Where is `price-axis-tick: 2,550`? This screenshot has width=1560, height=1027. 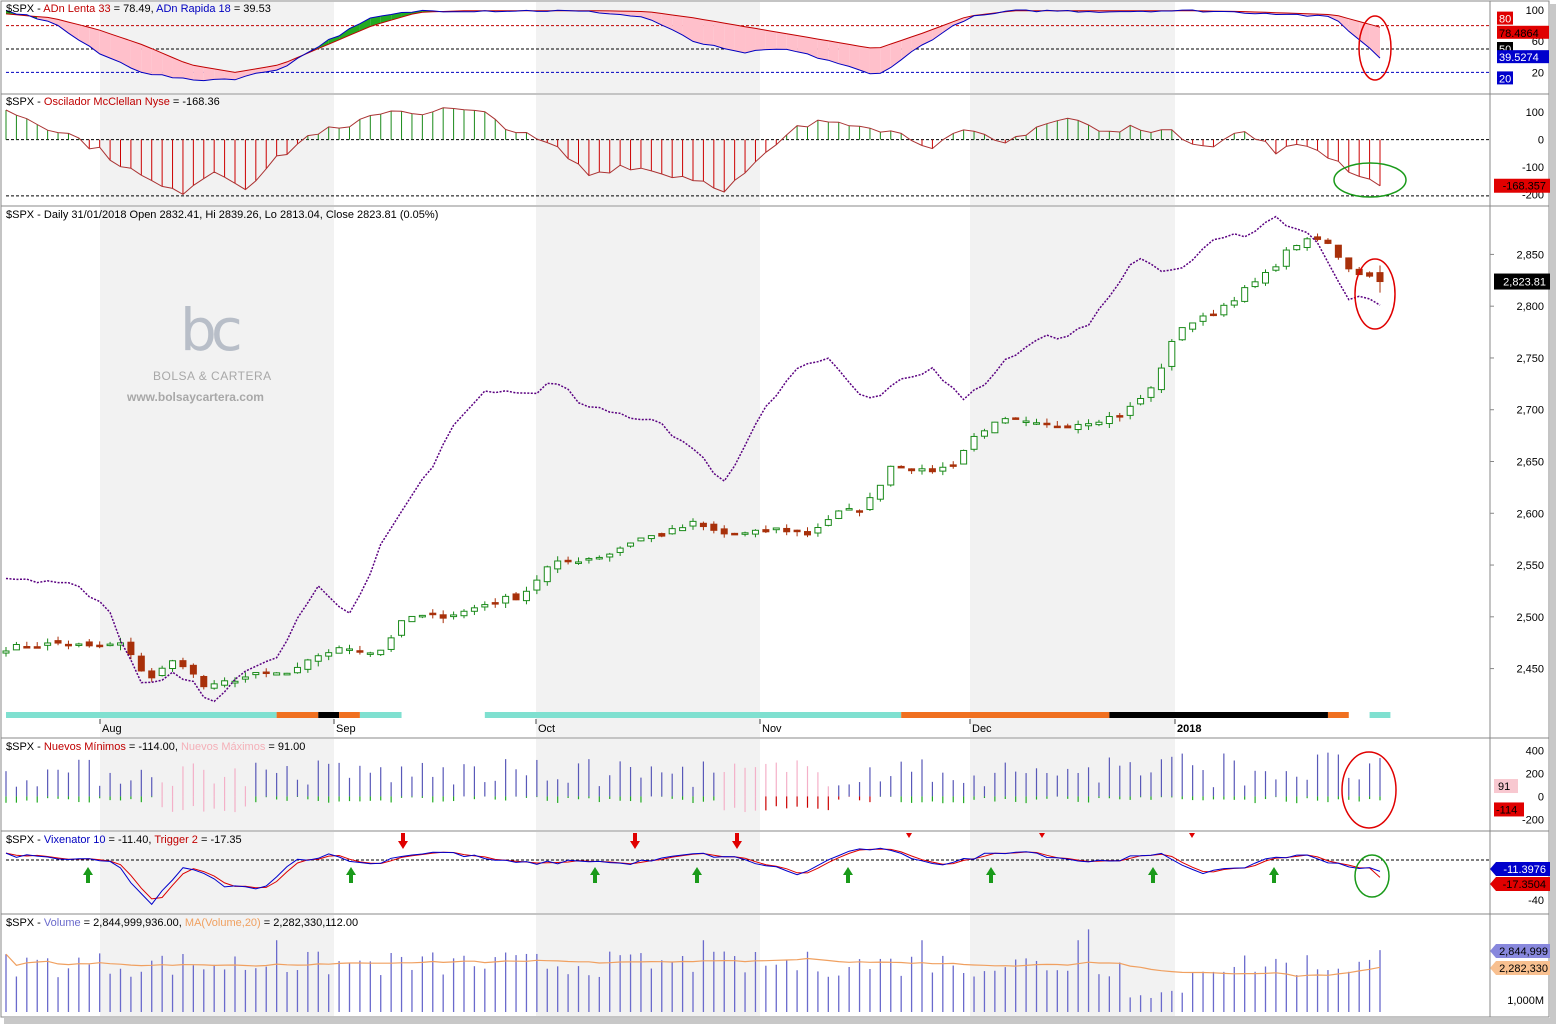
price-axis-tick: 2,550 is located at coordinates (1530, 566).